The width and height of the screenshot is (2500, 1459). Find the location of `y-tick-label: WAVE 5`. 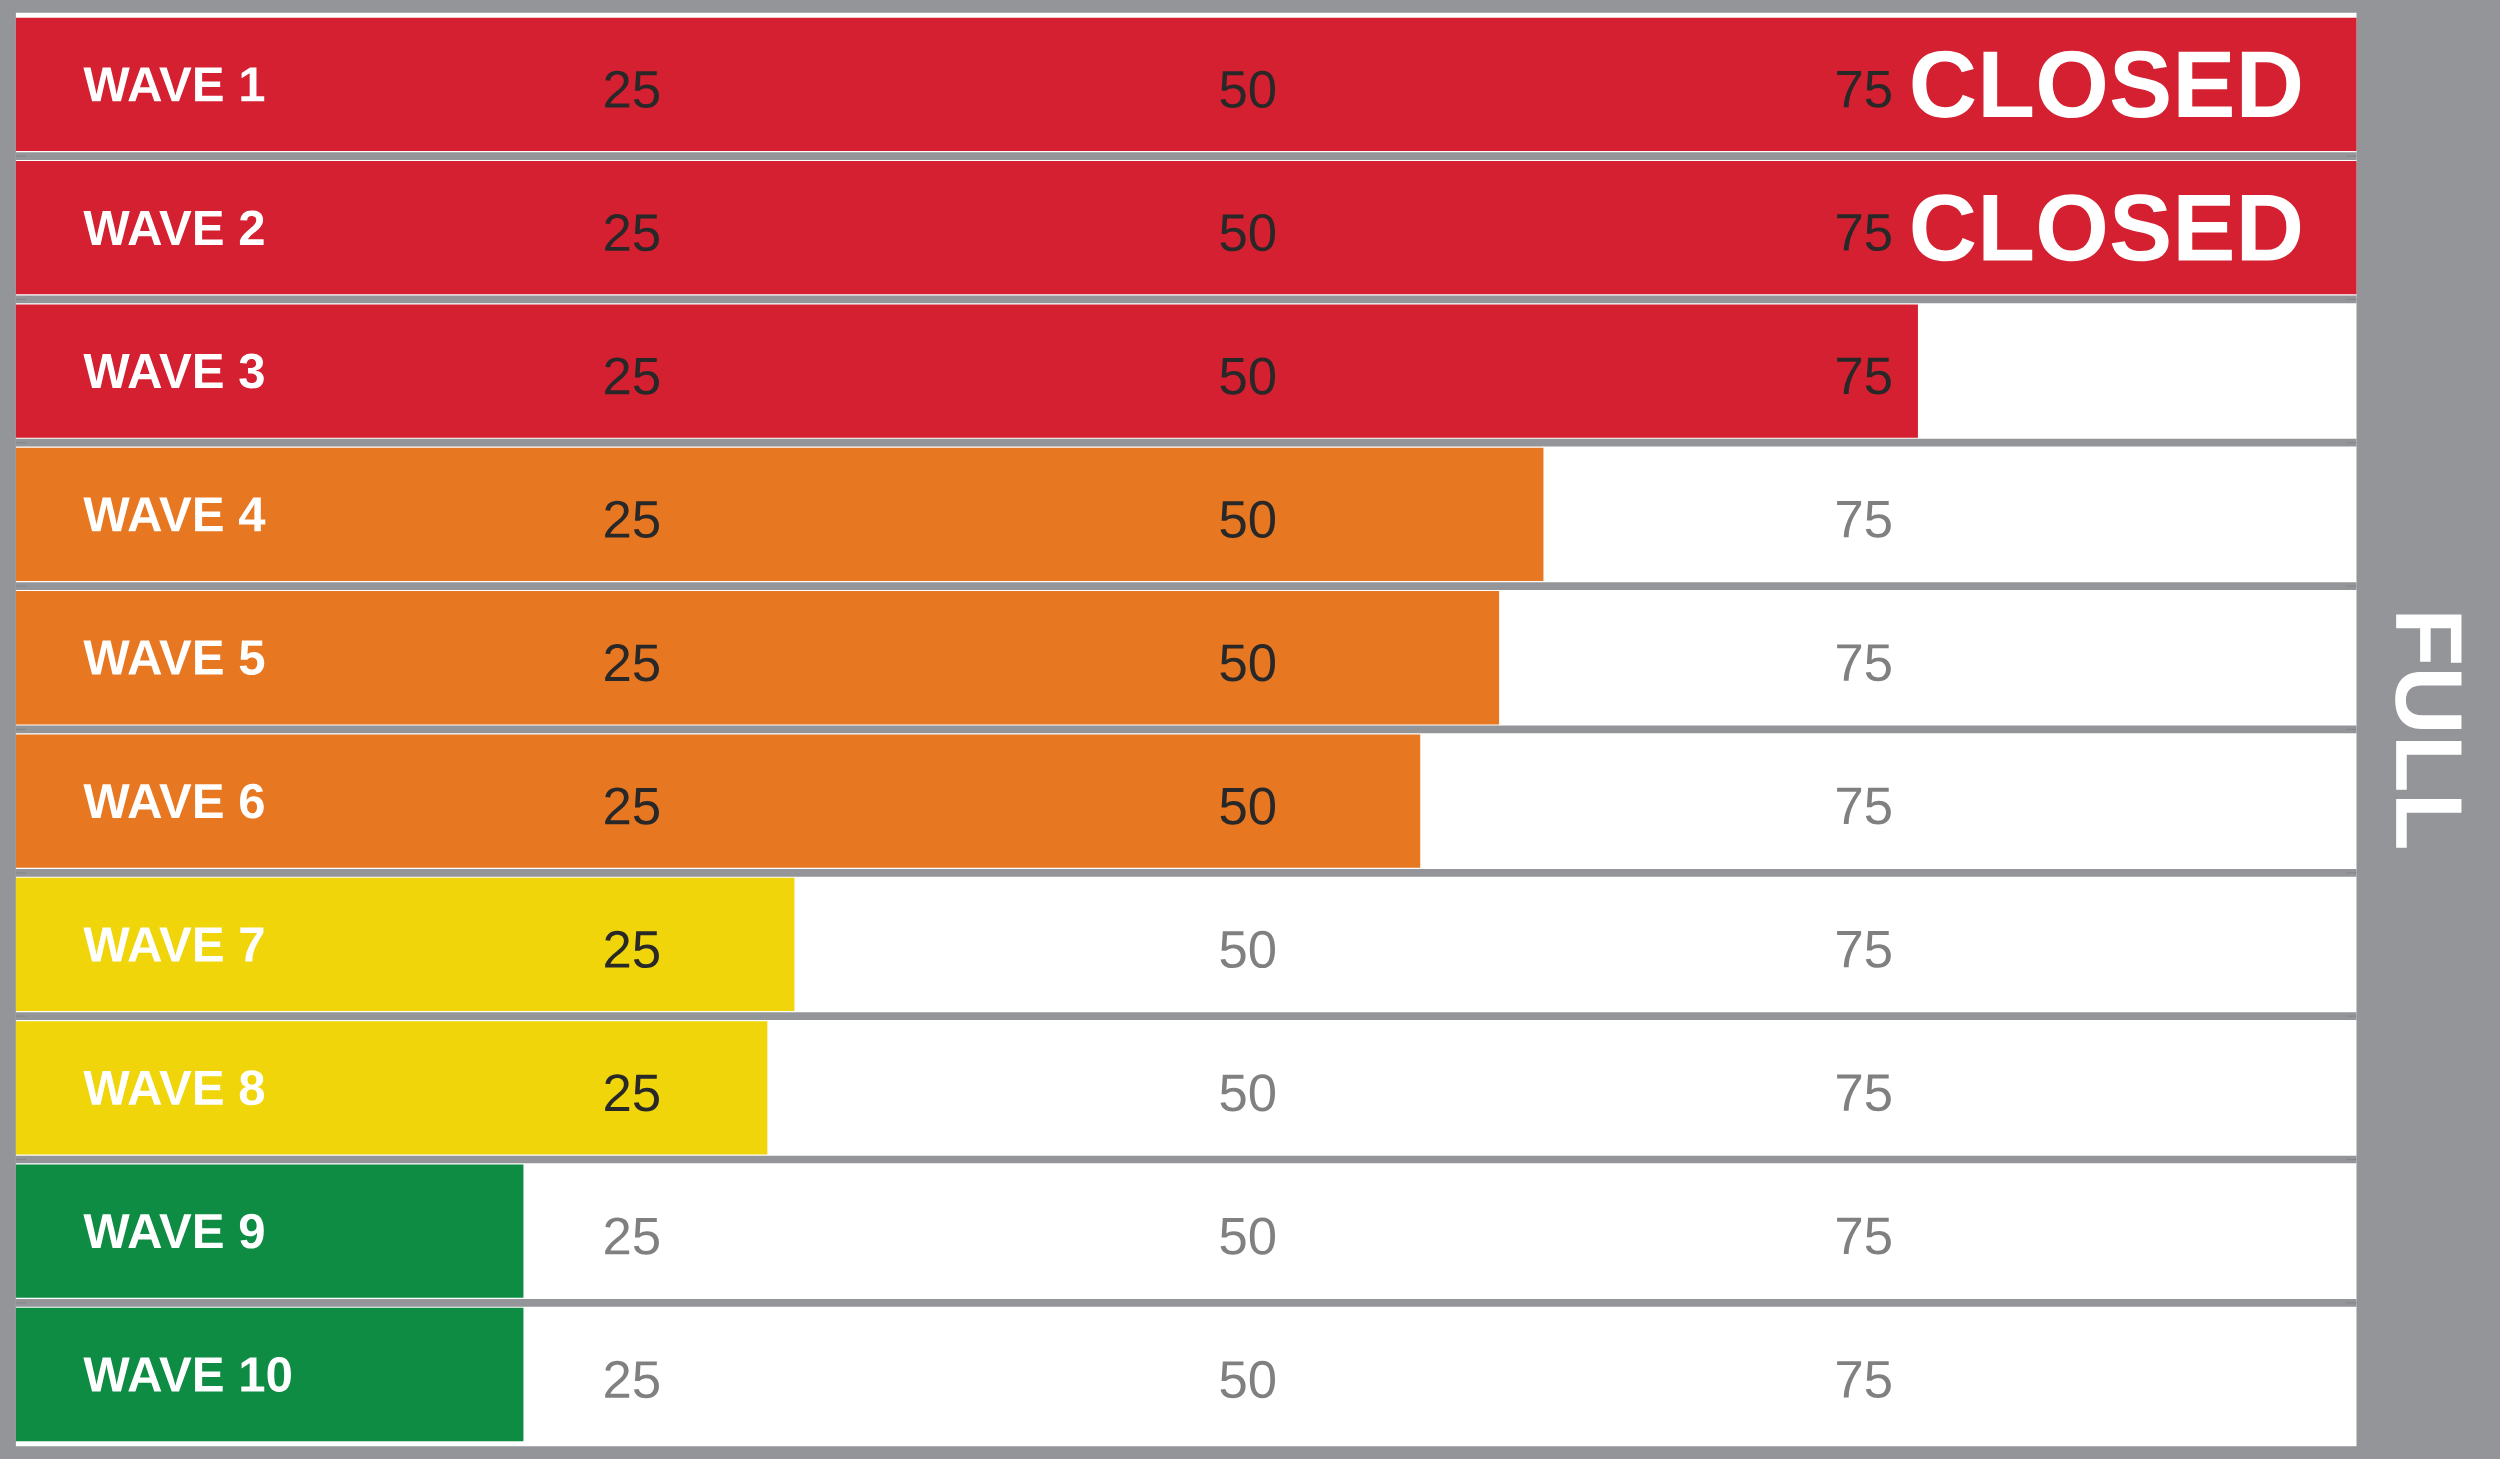

y-tick-label: WAVE 5 is located at coordinates (174, 657).